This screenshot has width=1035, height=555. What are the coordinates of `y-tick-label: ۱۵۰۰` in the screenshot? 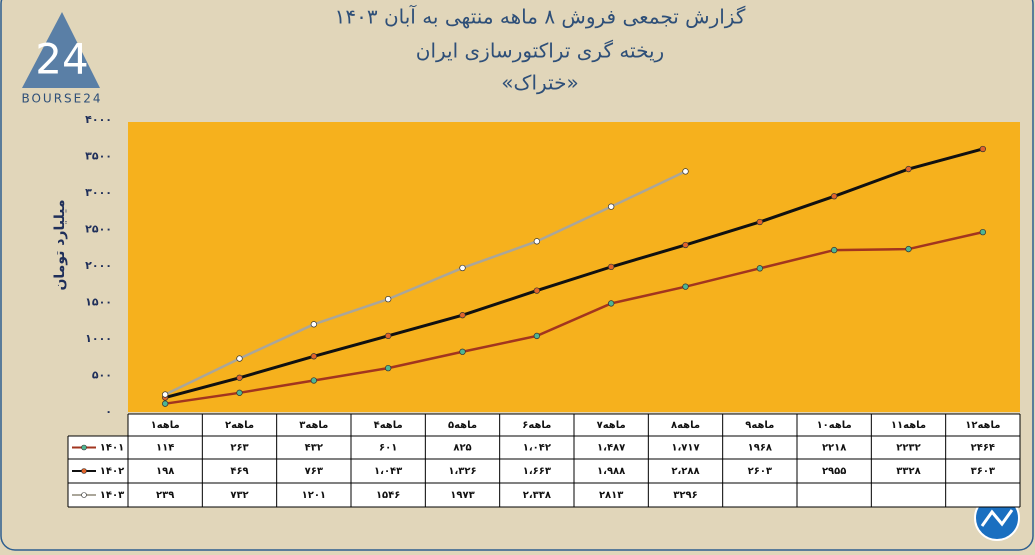 It's located at (98, 302).